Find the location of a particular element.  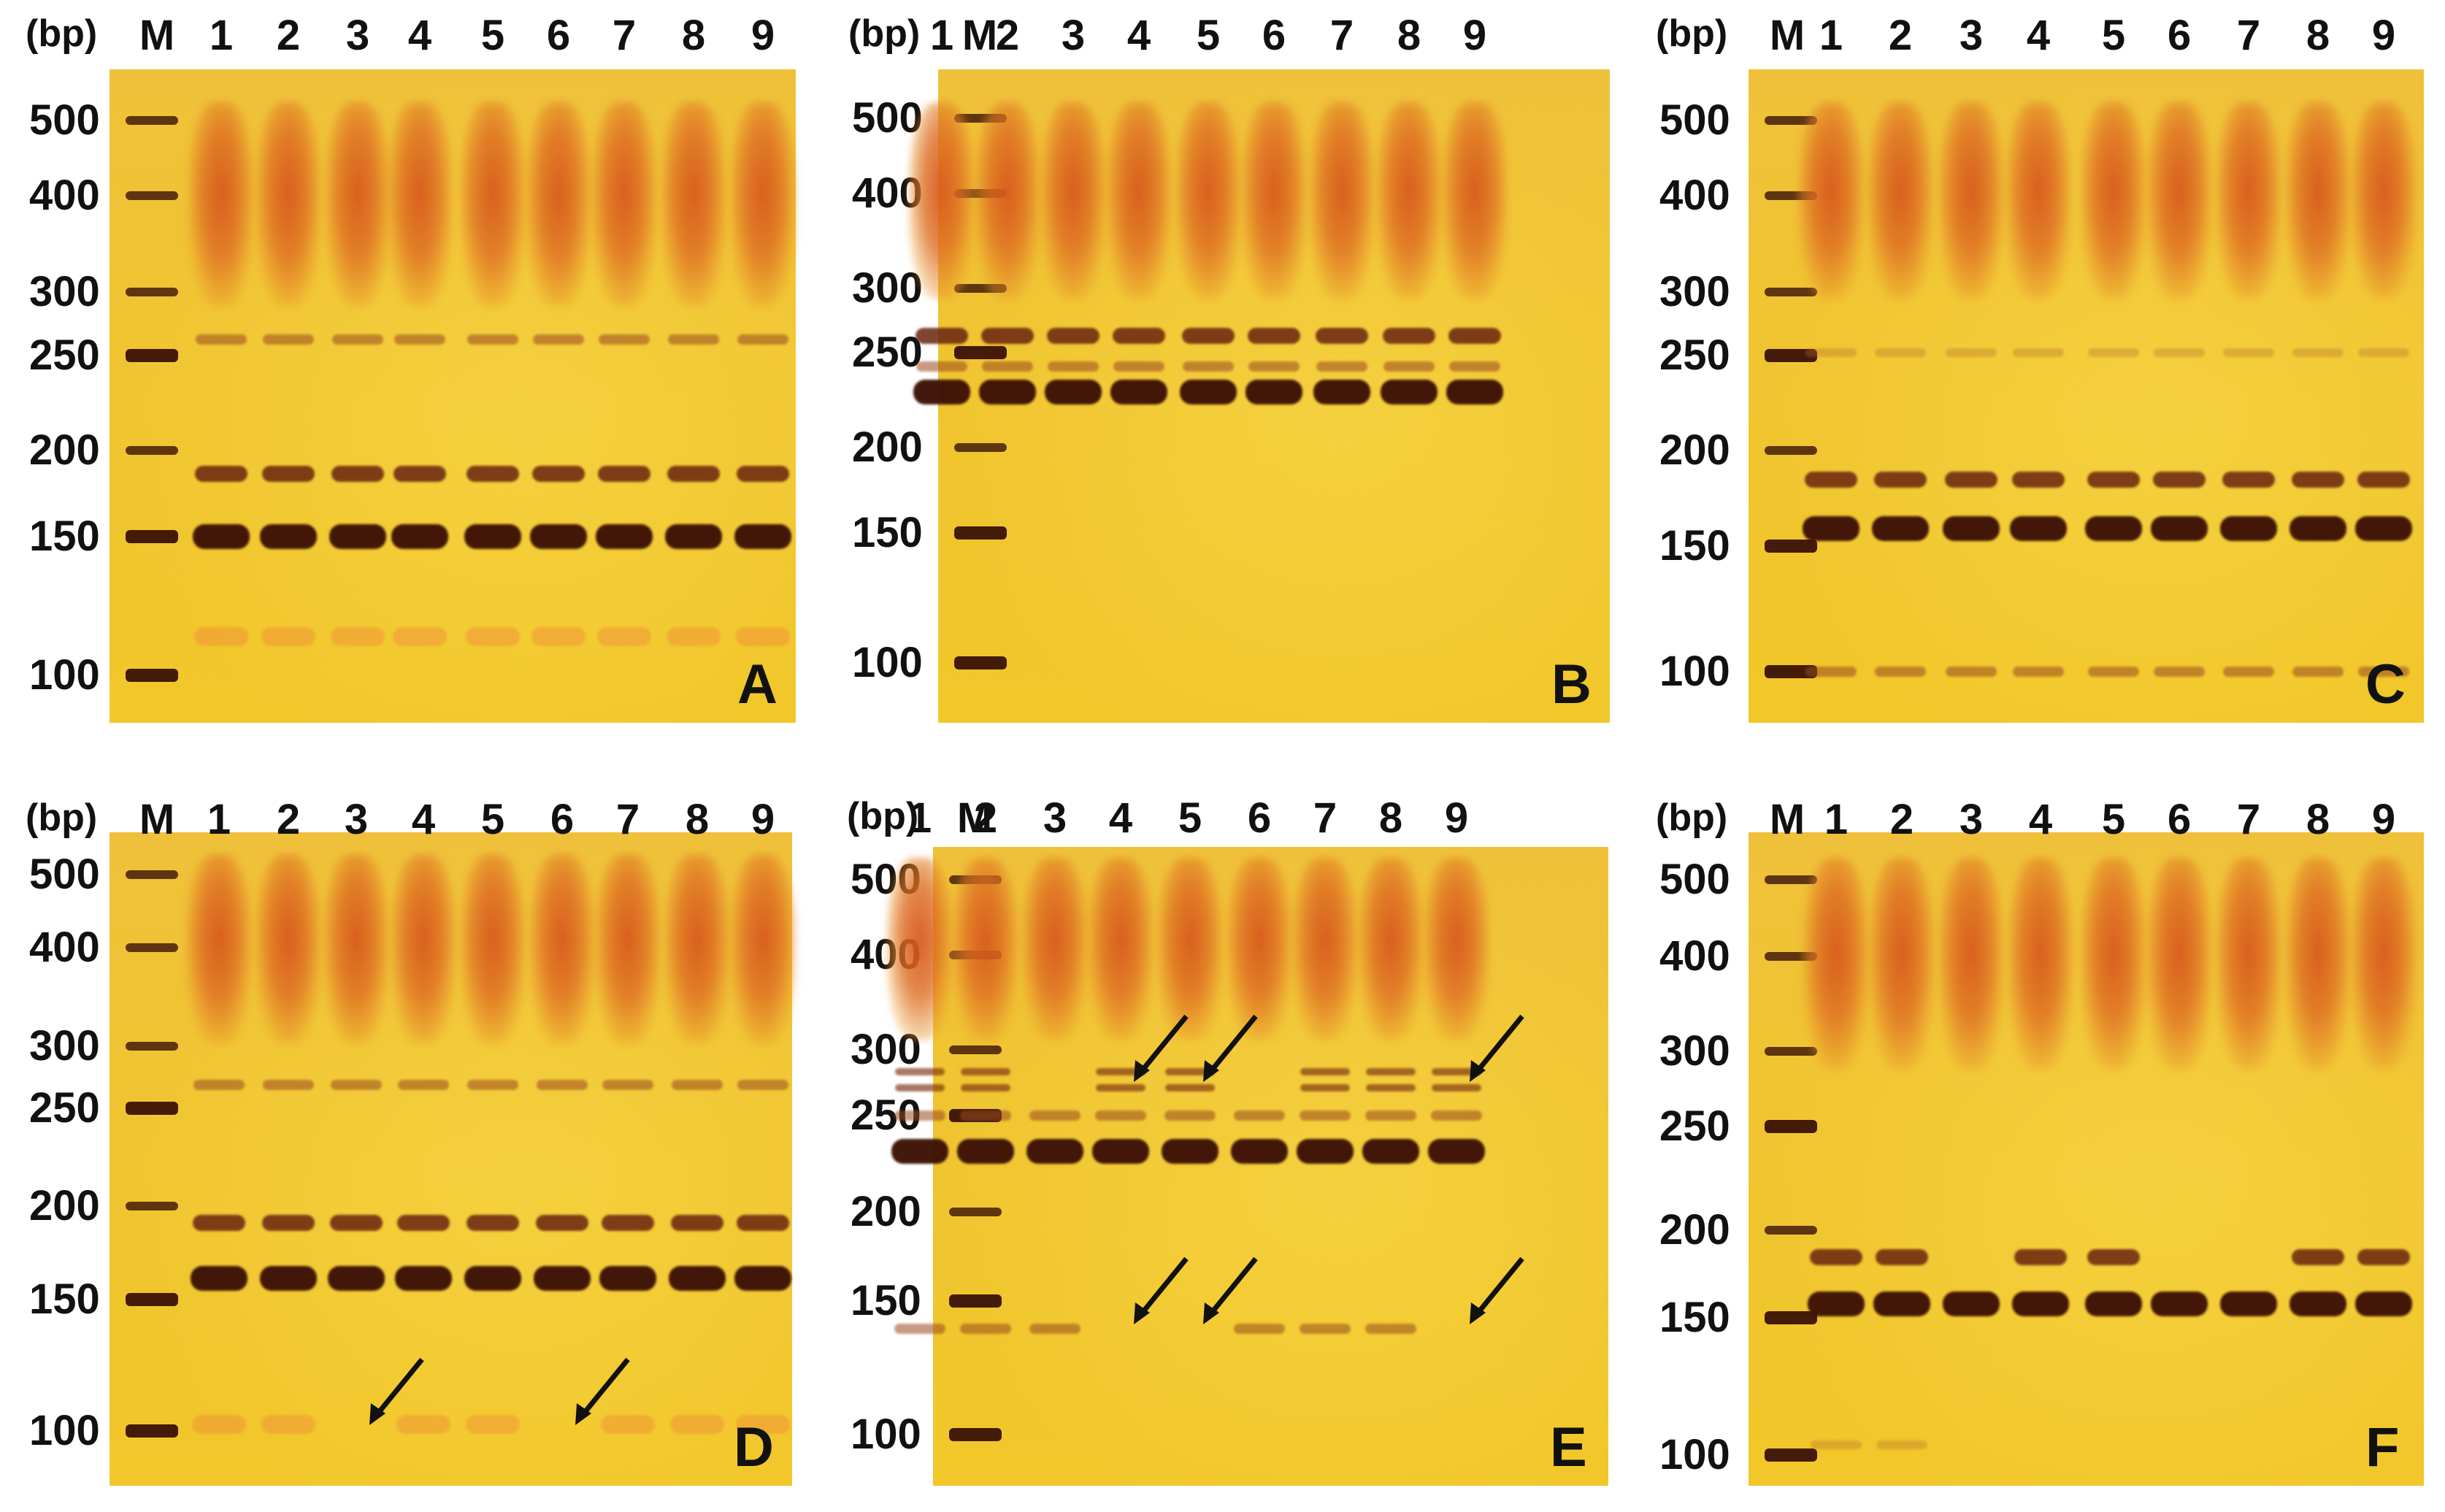

ladder-size-label-500: 500 is located at coordinates (1694, 120).